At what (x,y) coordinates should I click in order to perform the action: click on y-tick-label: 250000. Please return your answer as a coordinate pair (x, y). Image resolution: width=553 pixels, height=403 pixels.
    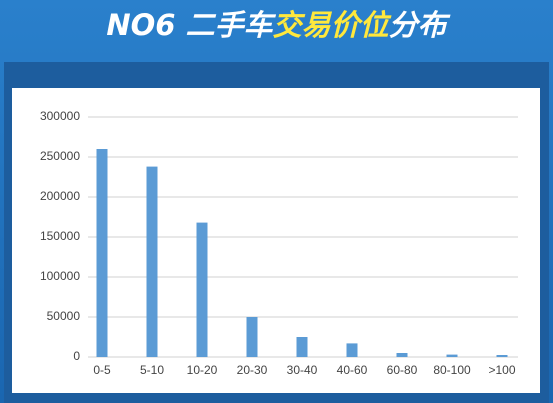
    Looking at the image, I should click on (60, 156).